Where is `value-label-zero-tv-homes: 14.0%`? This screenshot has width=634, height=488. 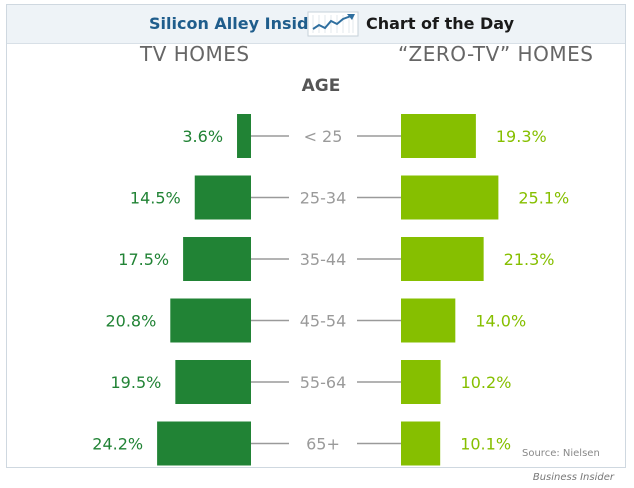
value-label-zero-tv-homes: 14.0% is located at coordinates (500, 321).